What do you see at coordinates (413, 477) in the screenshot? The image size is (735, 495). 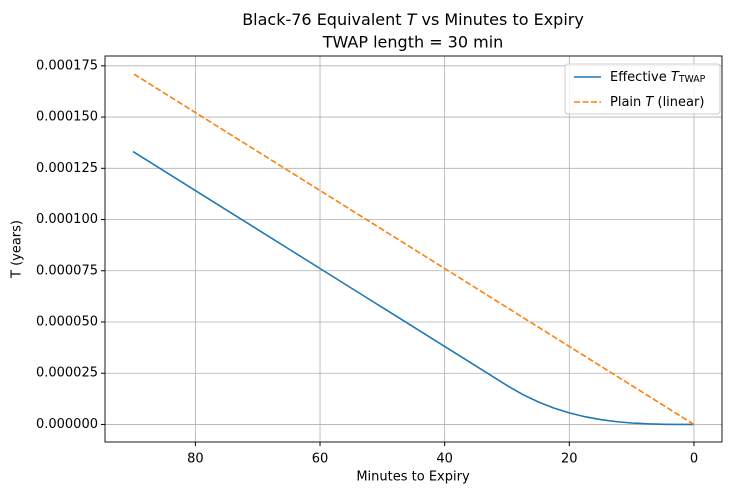 I see `x-axis-label: Minutes to Expiry` at bounding box center [413, 477].